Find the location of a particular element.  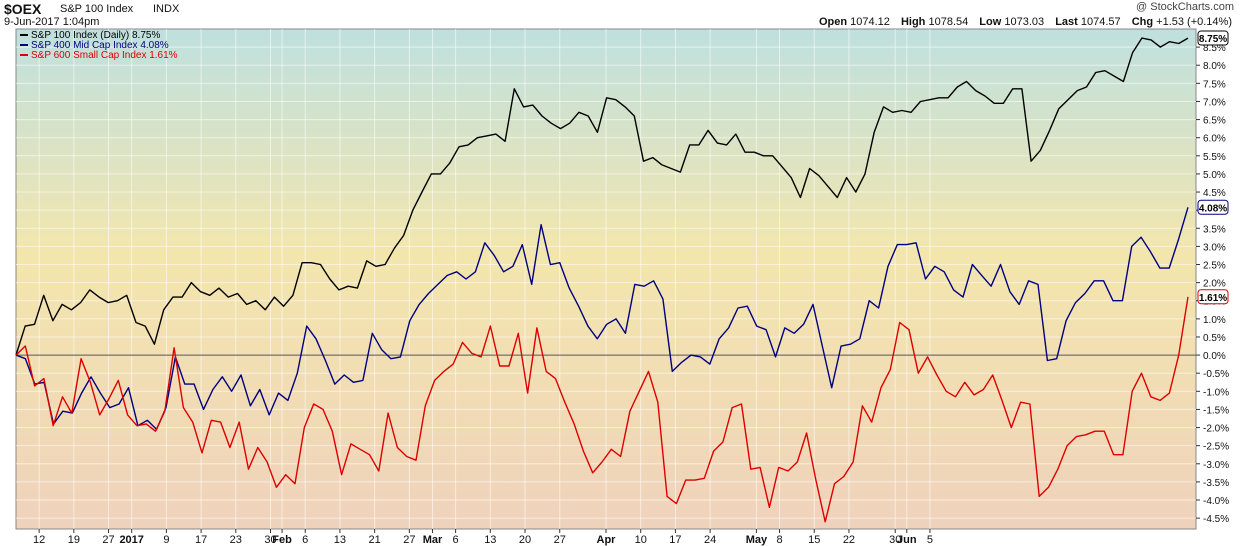

y-tick-label: 5.5% is located at coordinates (1214, 157).